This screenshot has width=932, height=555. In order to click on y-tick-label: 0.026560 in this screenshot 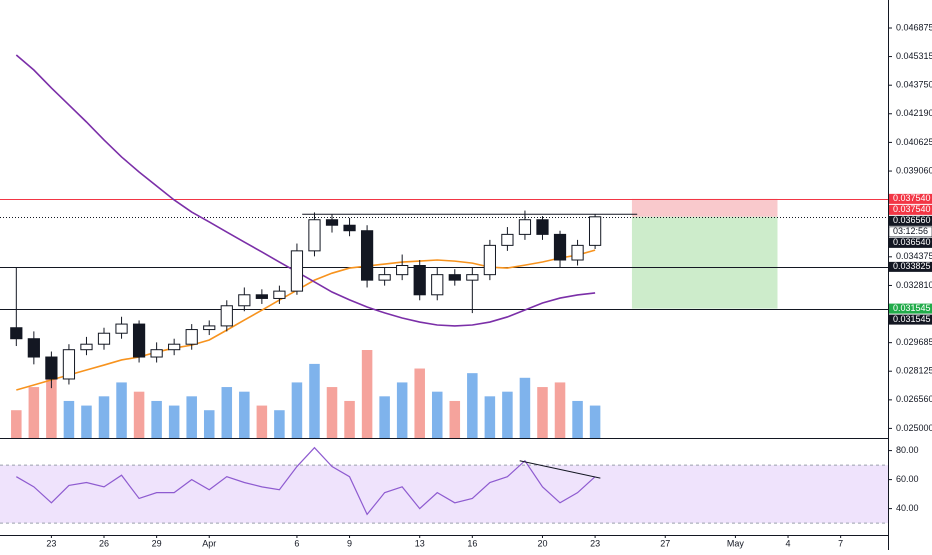, I will do `click(914, 399)`.